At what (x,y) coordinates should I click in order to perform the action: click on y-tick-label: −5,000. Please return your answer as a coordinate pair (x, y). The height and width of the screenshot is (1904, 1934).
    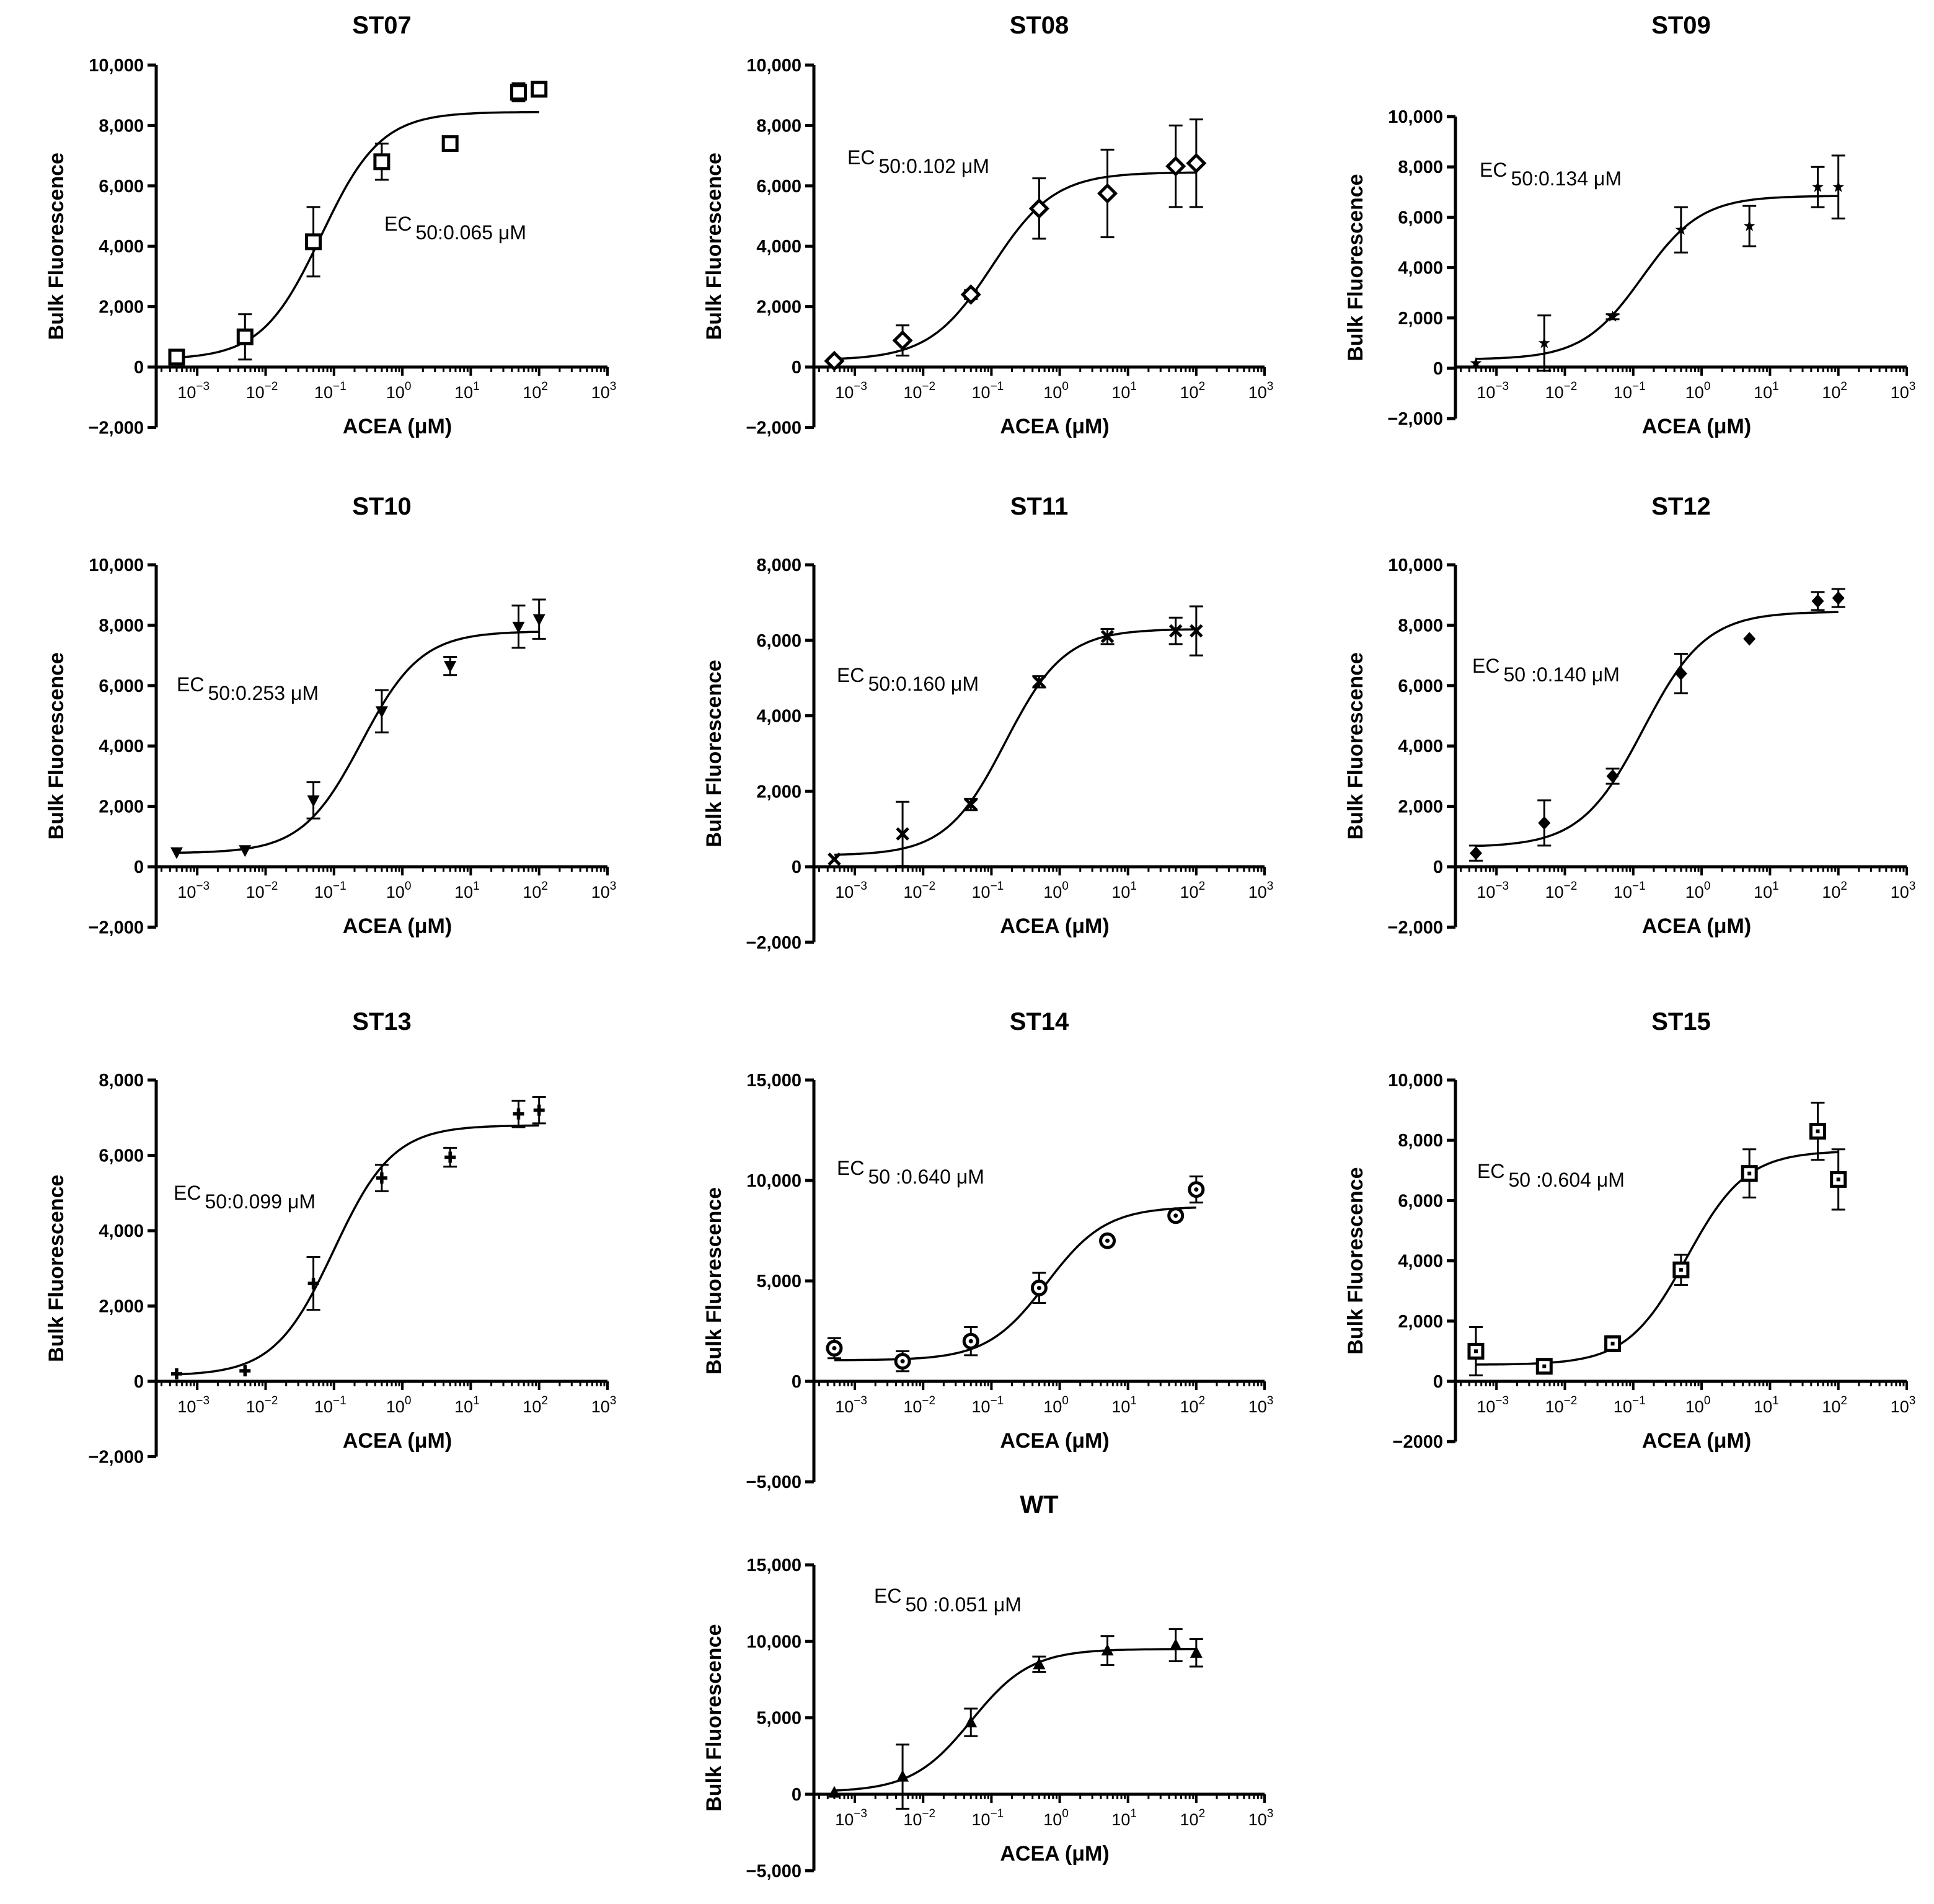
    Looking at the image, I should click on (773, 1482).